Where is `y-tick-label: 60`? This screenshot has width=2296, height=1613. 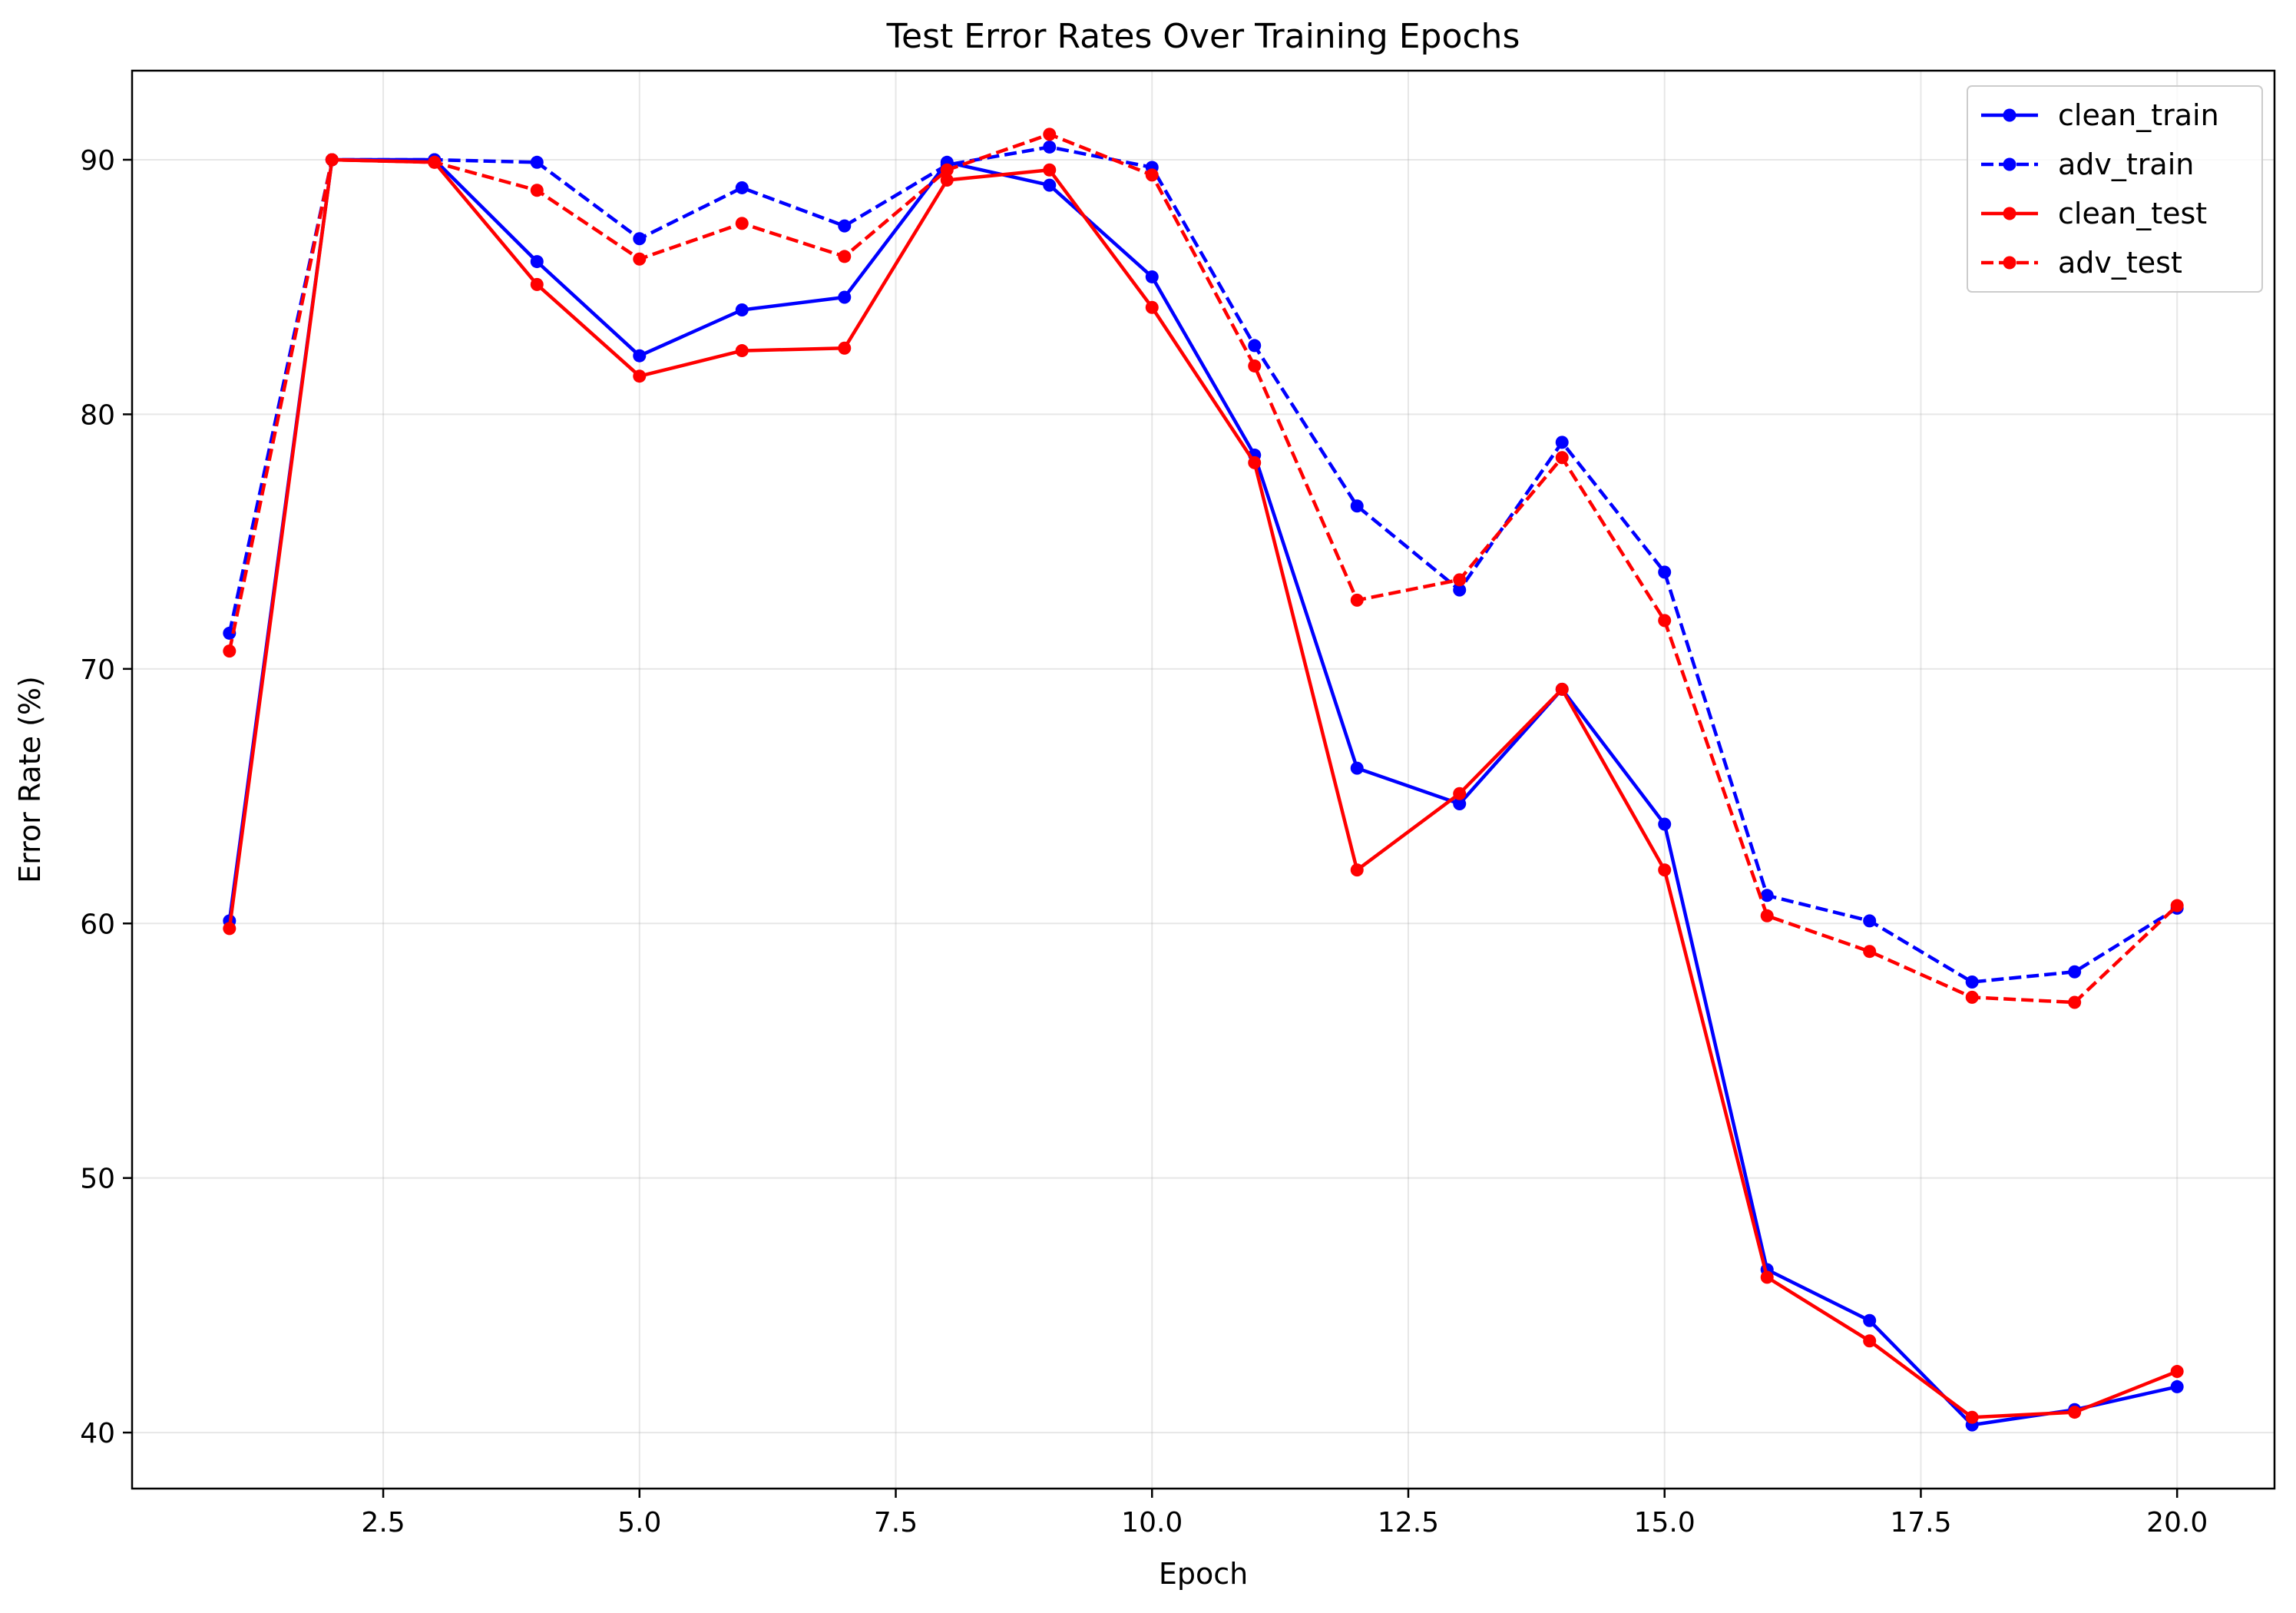
y-tick-label: 60 is located at coordinates (97, 924).